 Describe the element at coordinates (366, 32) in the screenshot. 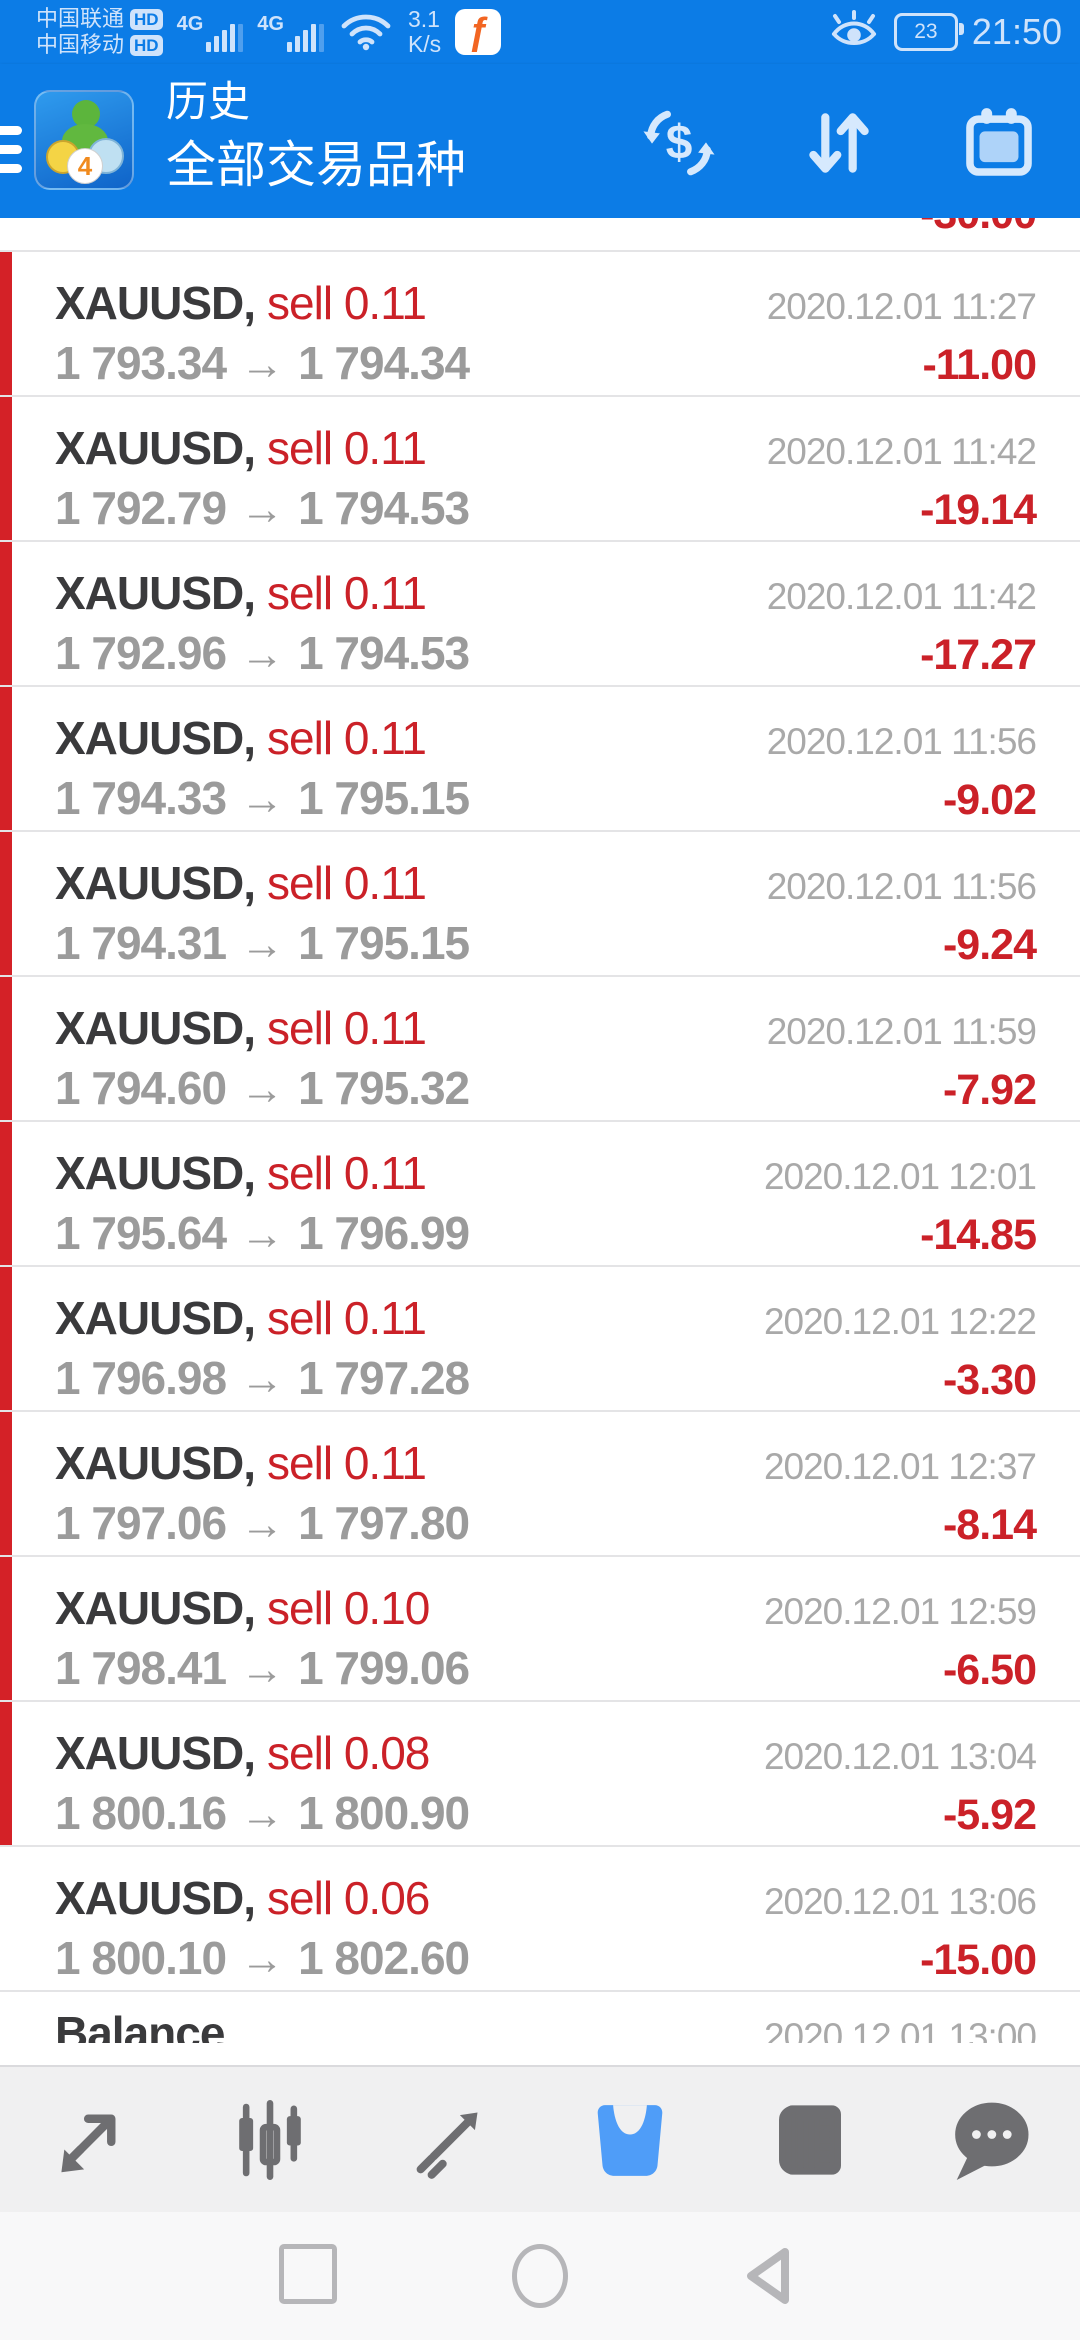

I see `wifi-icon` at that location.